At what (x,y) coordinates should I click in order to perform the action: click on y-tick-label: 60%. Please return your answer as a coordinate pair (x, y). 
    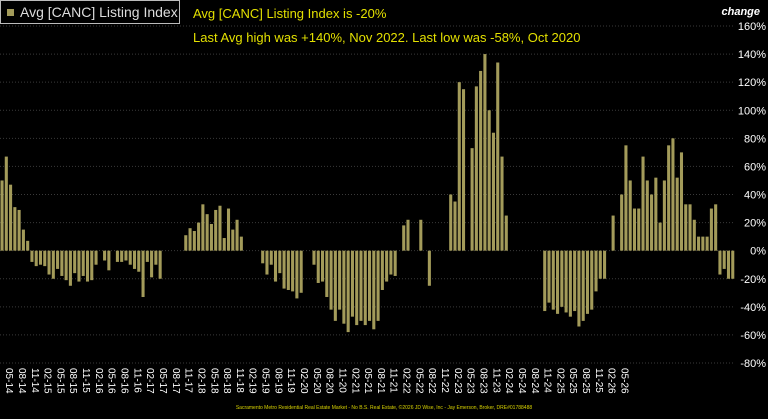
    Looking at the image, I should click on (755, 167).